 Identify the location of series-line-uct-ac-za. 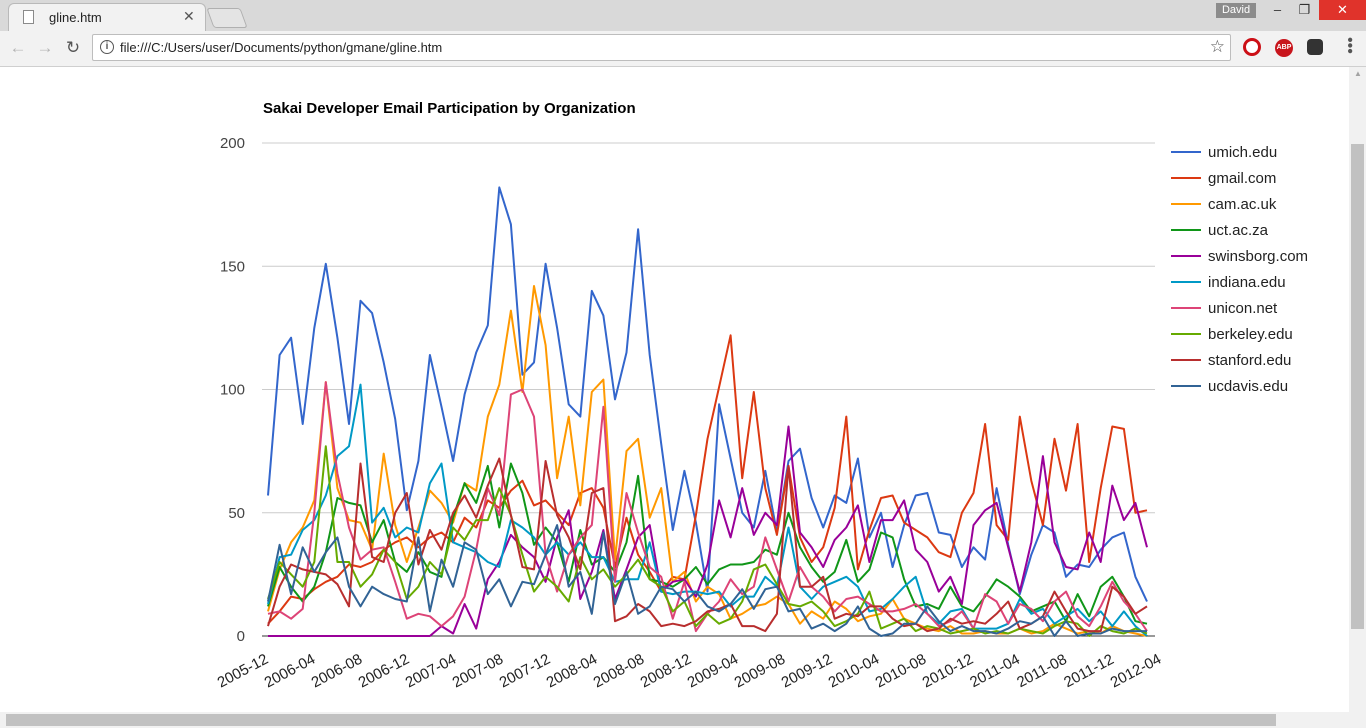
(707, 543).